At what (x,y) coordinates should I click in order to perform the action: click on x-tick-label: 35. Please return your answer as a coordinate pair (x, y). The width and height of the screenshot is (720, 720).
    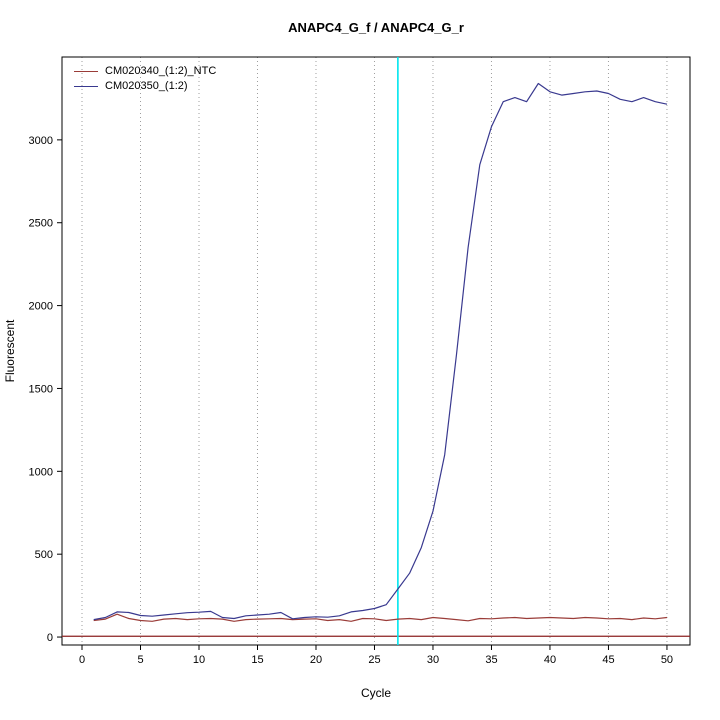
    Looking at the image, I should click on (491, 660).